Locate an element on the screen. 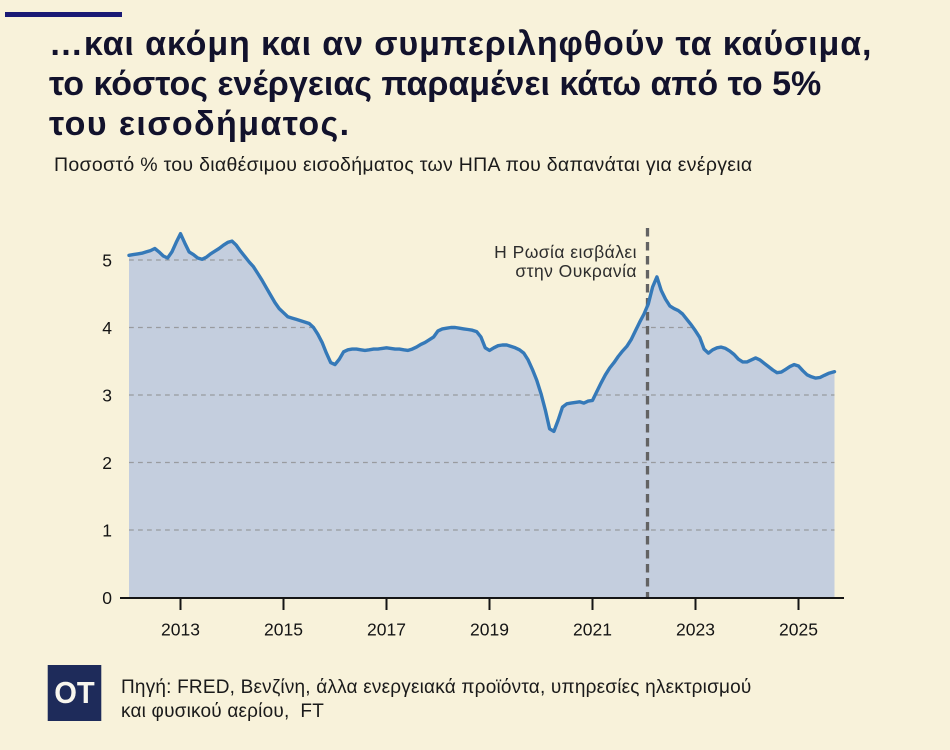 The image size is (950, 750). svg-text: 2023 is located at coordinates (695, 630).